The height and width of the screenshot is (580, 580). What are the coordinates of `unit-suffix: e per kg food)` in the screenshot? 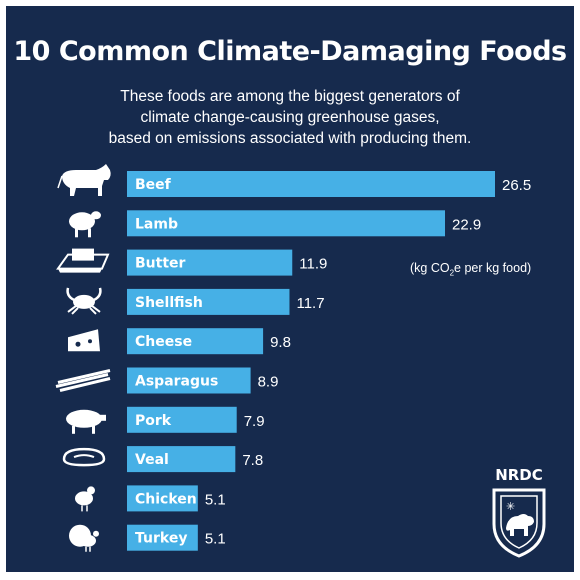 It's located at (493, 268).